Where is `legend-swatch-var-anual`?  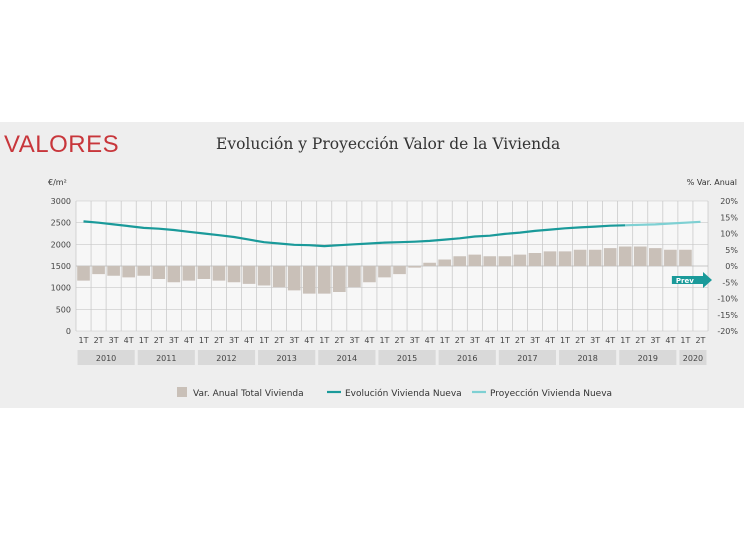
legend-swatch-var-anual is located at coordinates (182, 392).